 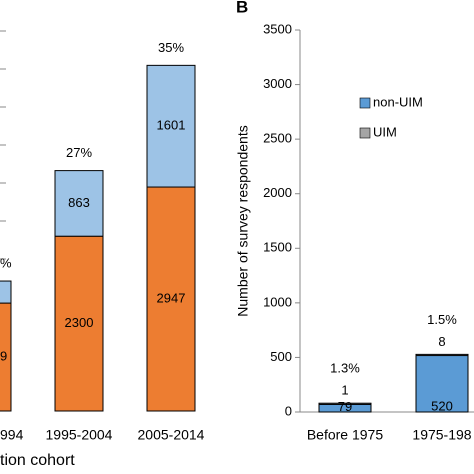 I want to click on x-tick-label: 994, so click(x=12, y=435).